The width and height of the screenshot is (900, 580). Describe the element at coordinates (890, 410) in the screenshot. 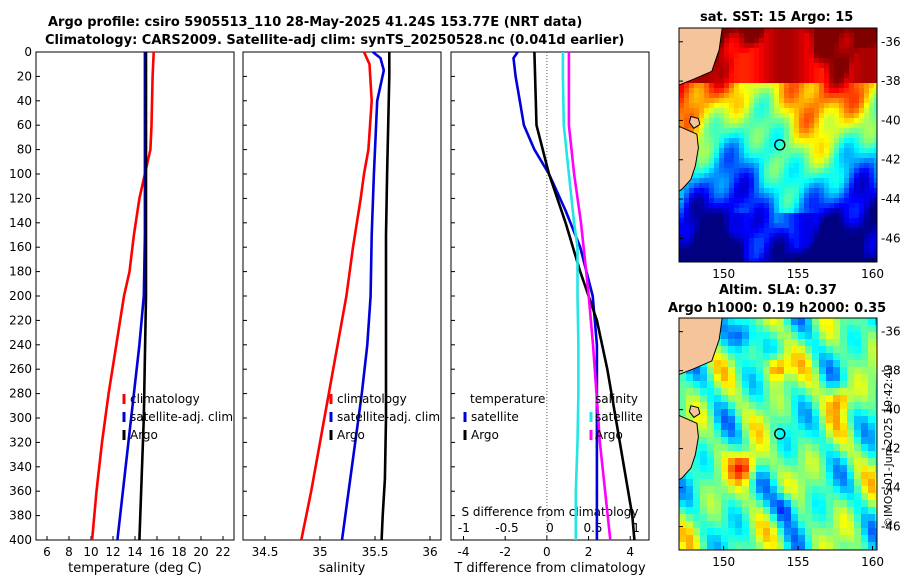

I see `map-y-tick-label: -40` at that location.